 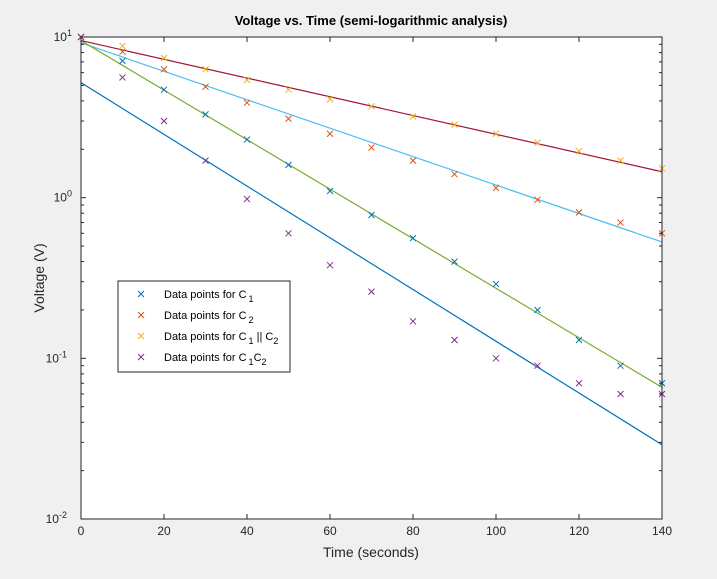 What do you see at coordinates (56, 357) in the screenshot?
I see `y-tick-label: 10-1` at bounding box center [56, 357].